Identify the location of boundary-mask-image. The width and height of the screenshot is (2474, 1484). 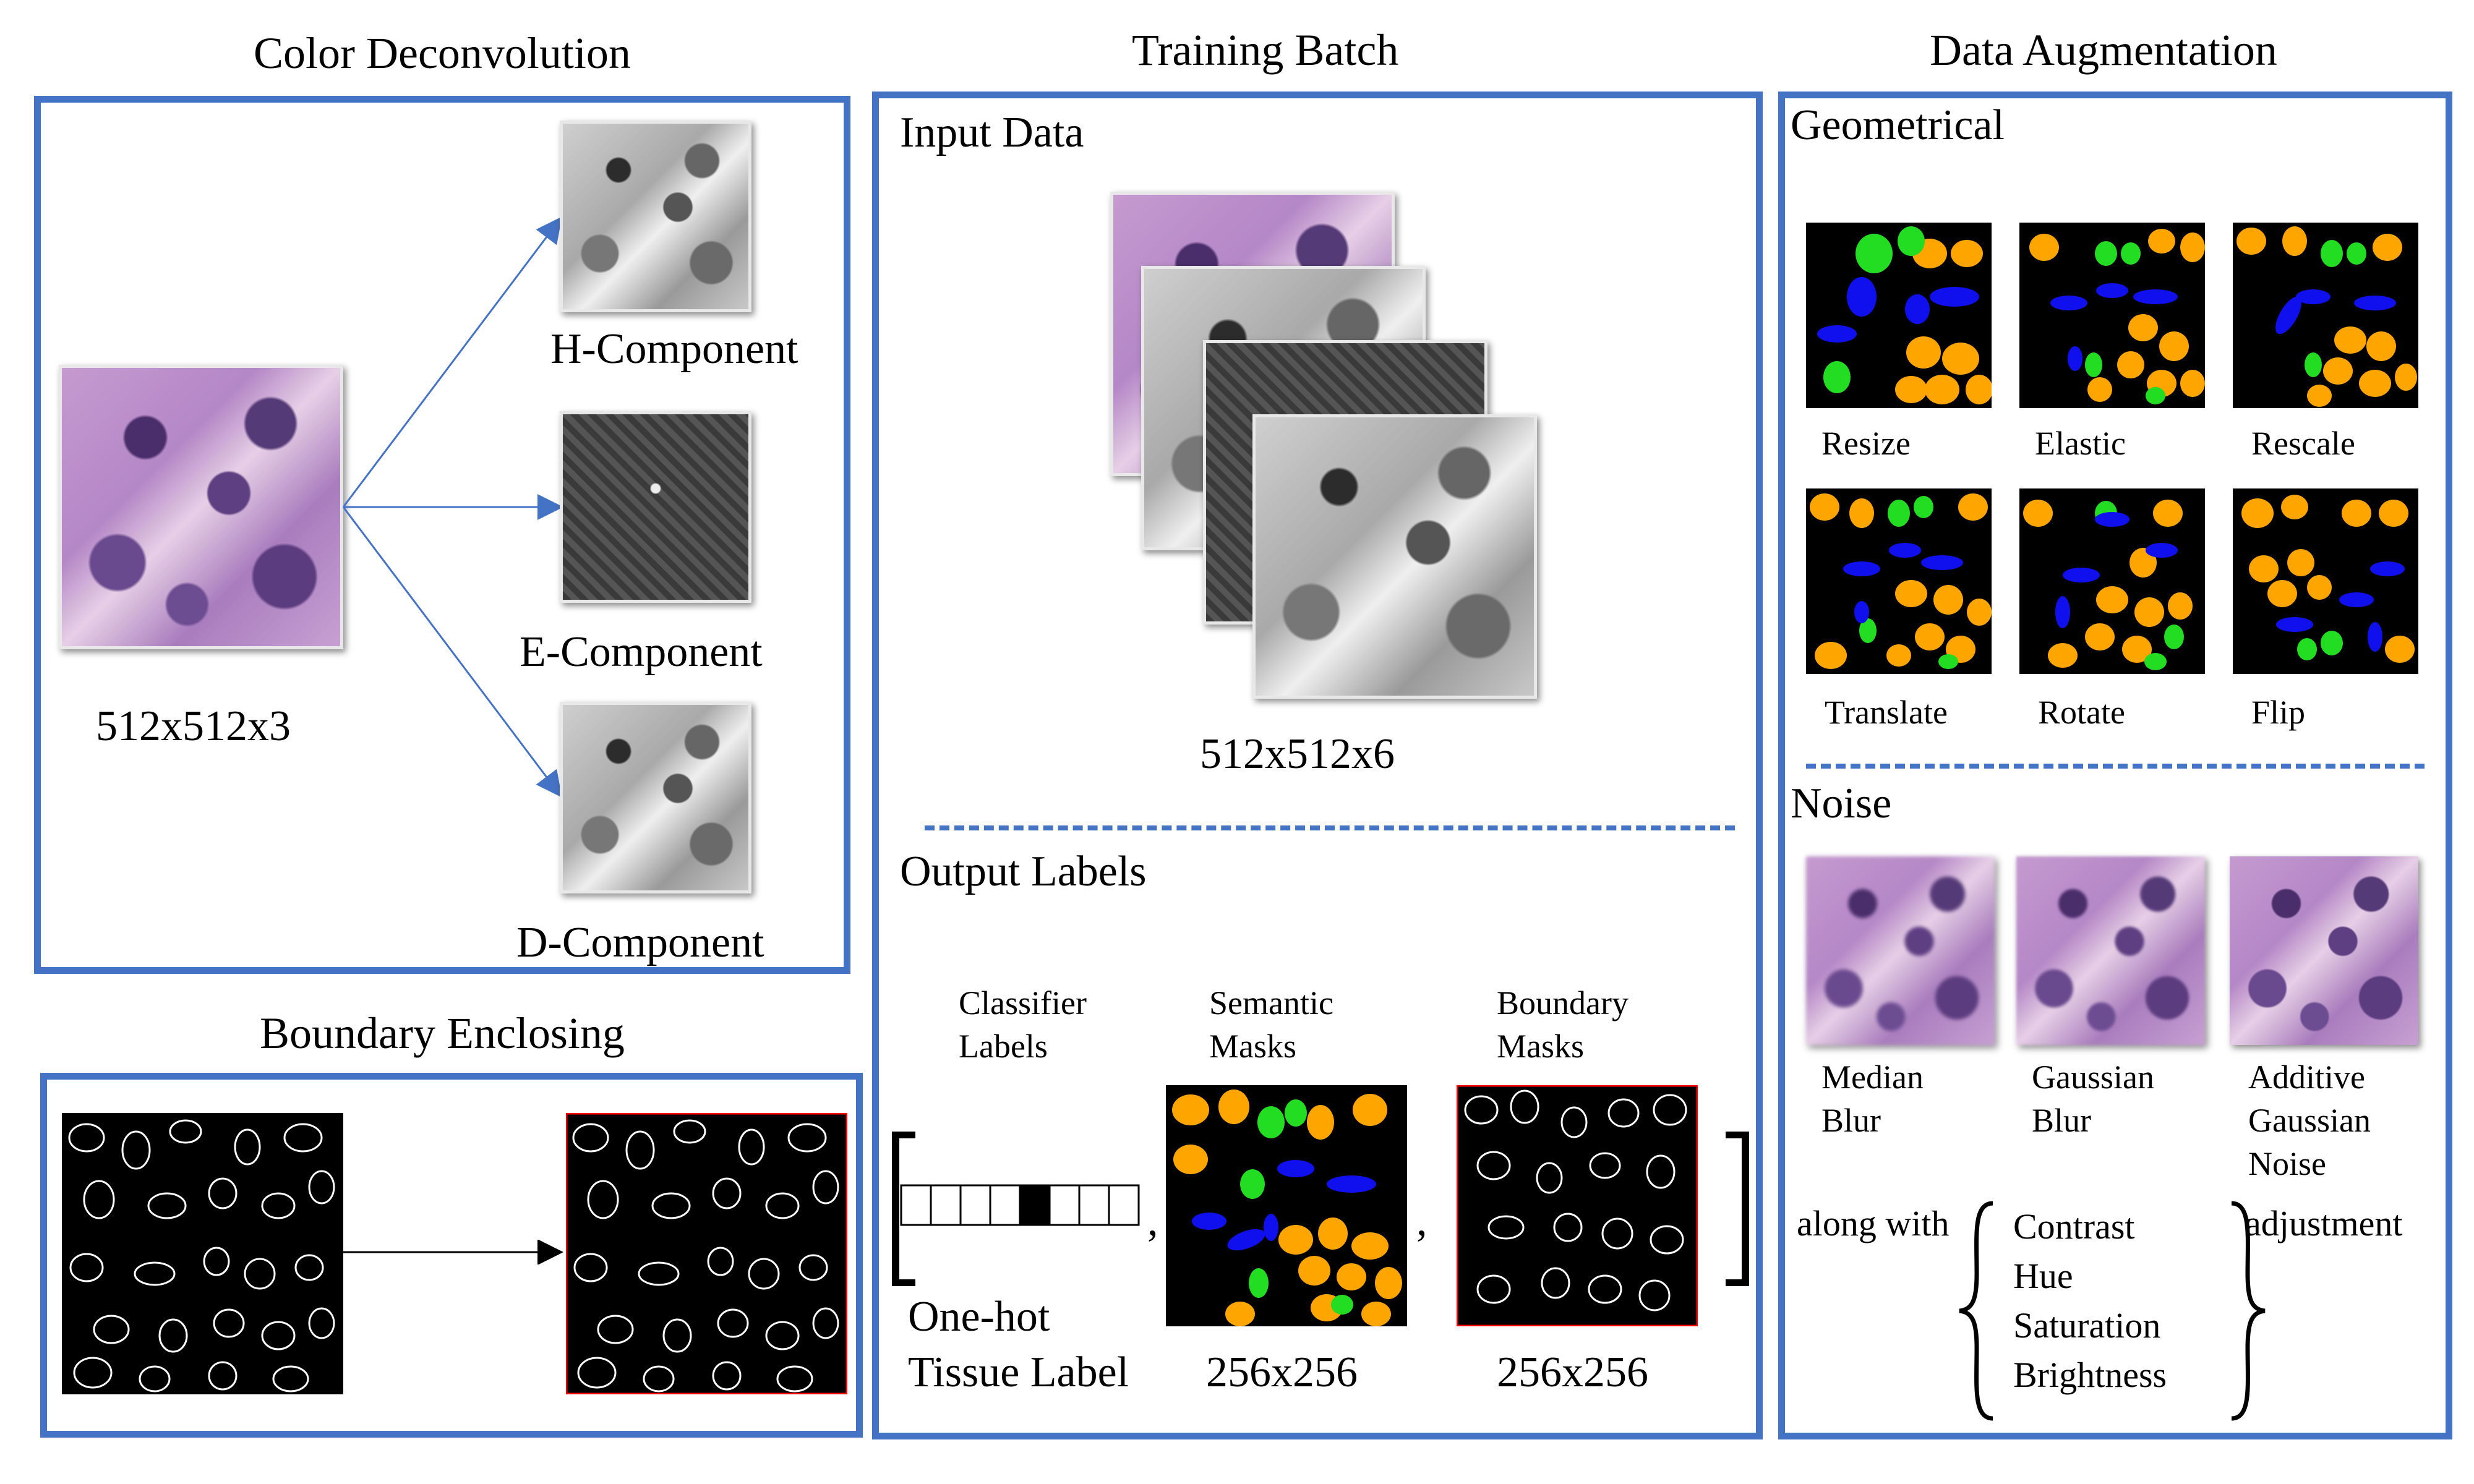
(1578, 1205).